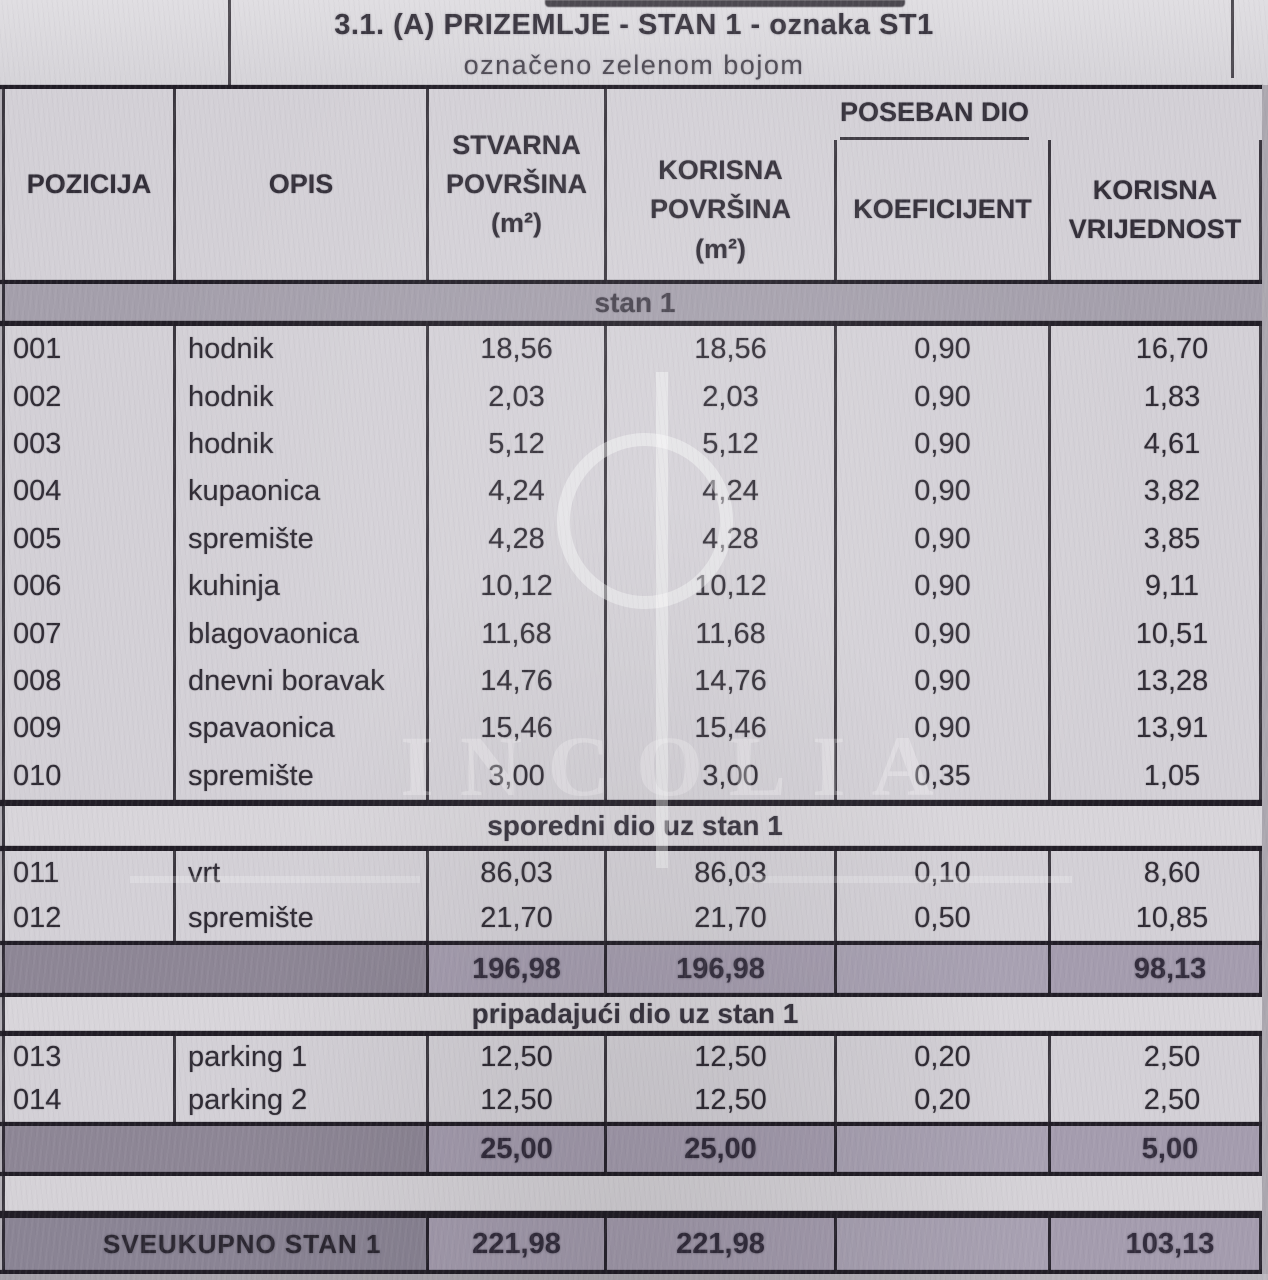 The image size is (1268, 1280). Describe the element at coordinates (37, 586) in the screenshot. I see `cell-pozicija: 006` at that location.